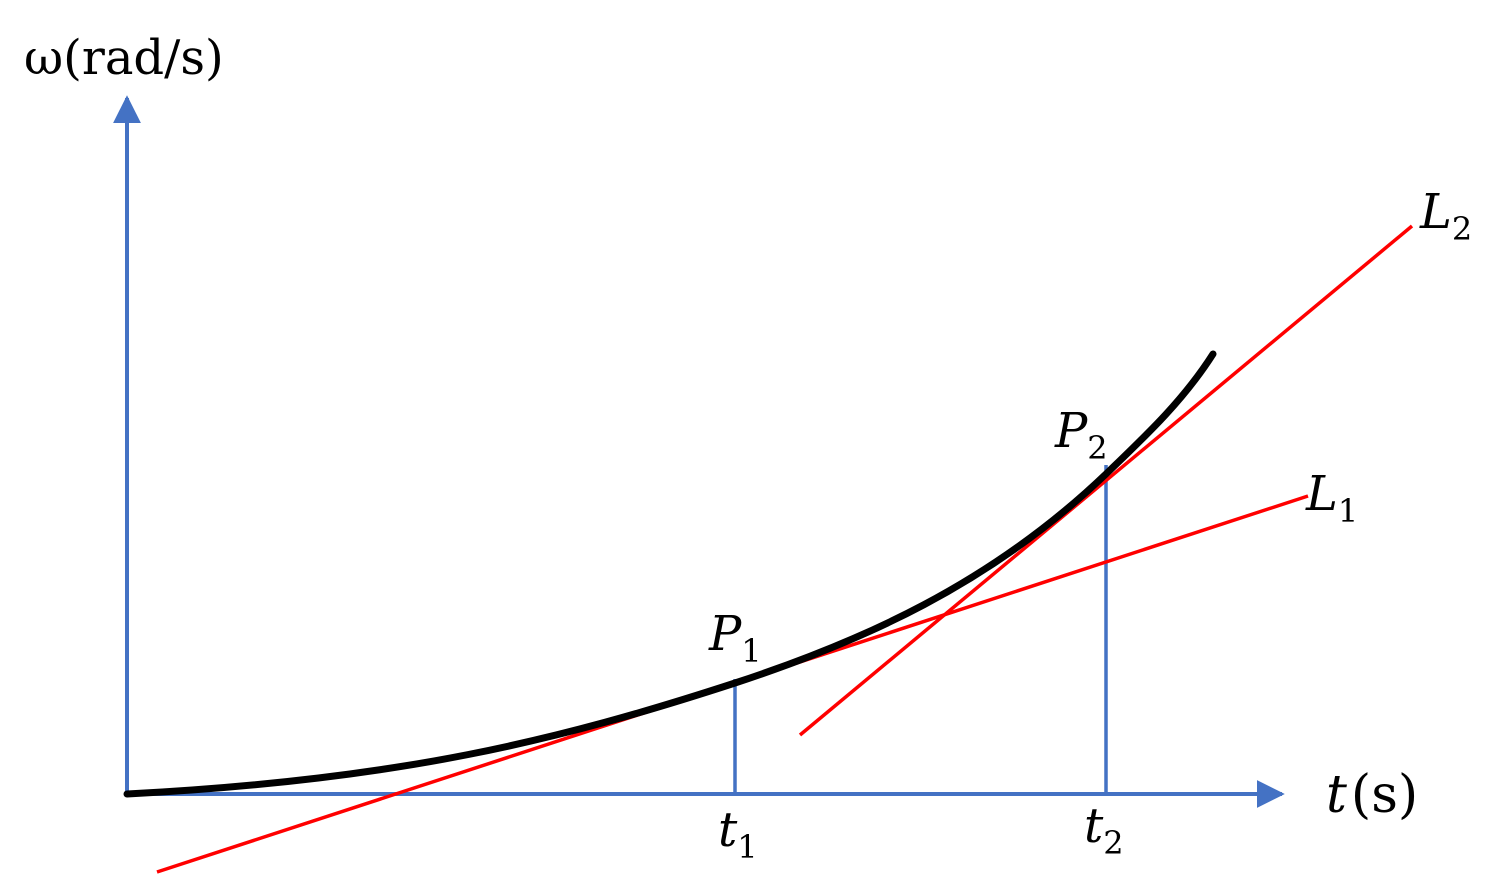  Describe the element at coordinates (738, 834) in the screenshot. I see `tick-label-t1: t1` at that location.